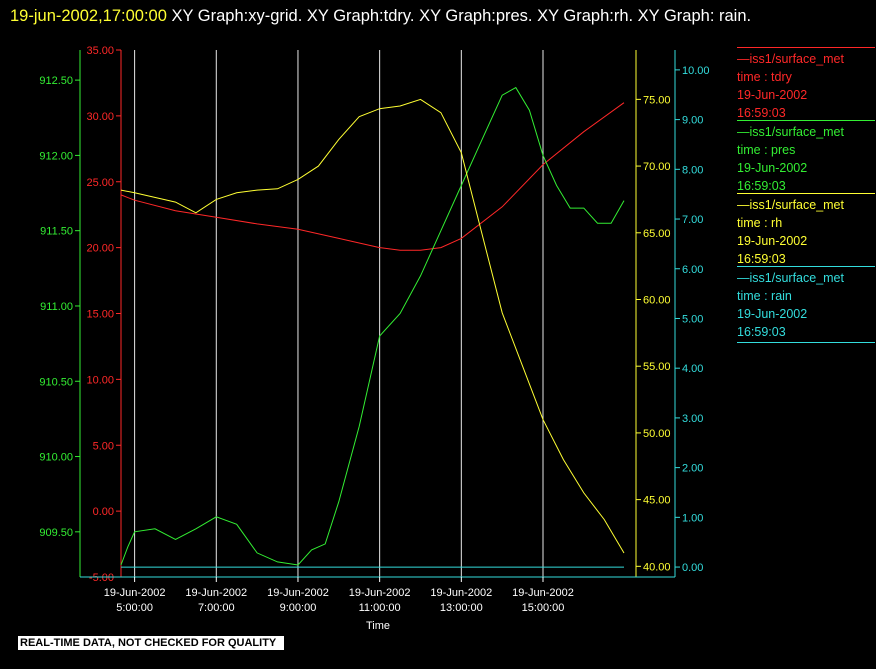 Image resolution: width=876 pixels, height=669 pixels. I want to click on rain-tick-label: 7.00, so click(692, 220).